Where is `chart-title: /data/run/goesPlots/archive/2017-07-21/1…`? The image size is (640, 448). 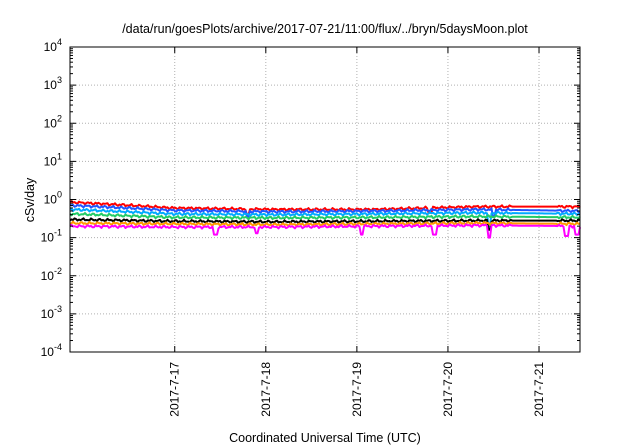
chart-title: /data/run/goesPlots/archive/2017-07-21/1… is located at coordinates (325, 29).